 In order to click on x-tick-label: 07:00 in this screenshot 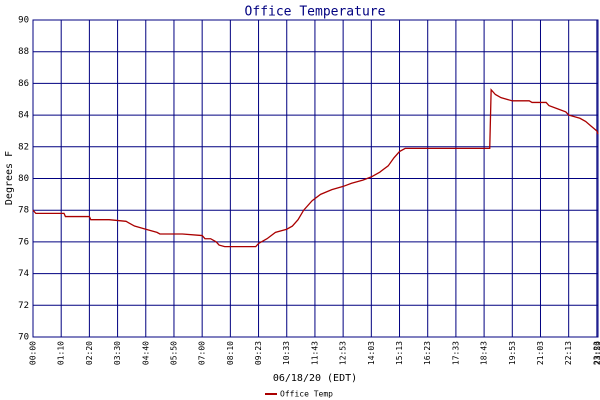, I will do `click(202, 353)`.